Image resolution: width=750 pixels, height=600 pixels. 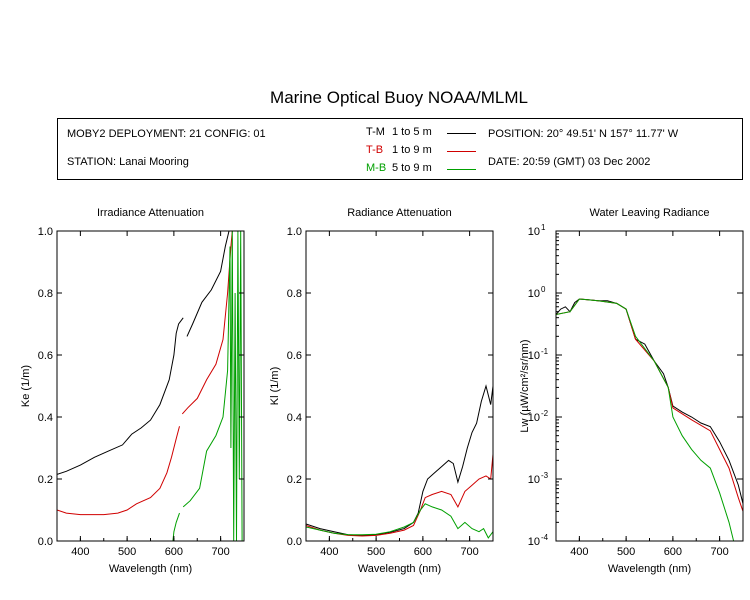 I want to click on y-tick-exponent: -2, so click(x=545, y=413).